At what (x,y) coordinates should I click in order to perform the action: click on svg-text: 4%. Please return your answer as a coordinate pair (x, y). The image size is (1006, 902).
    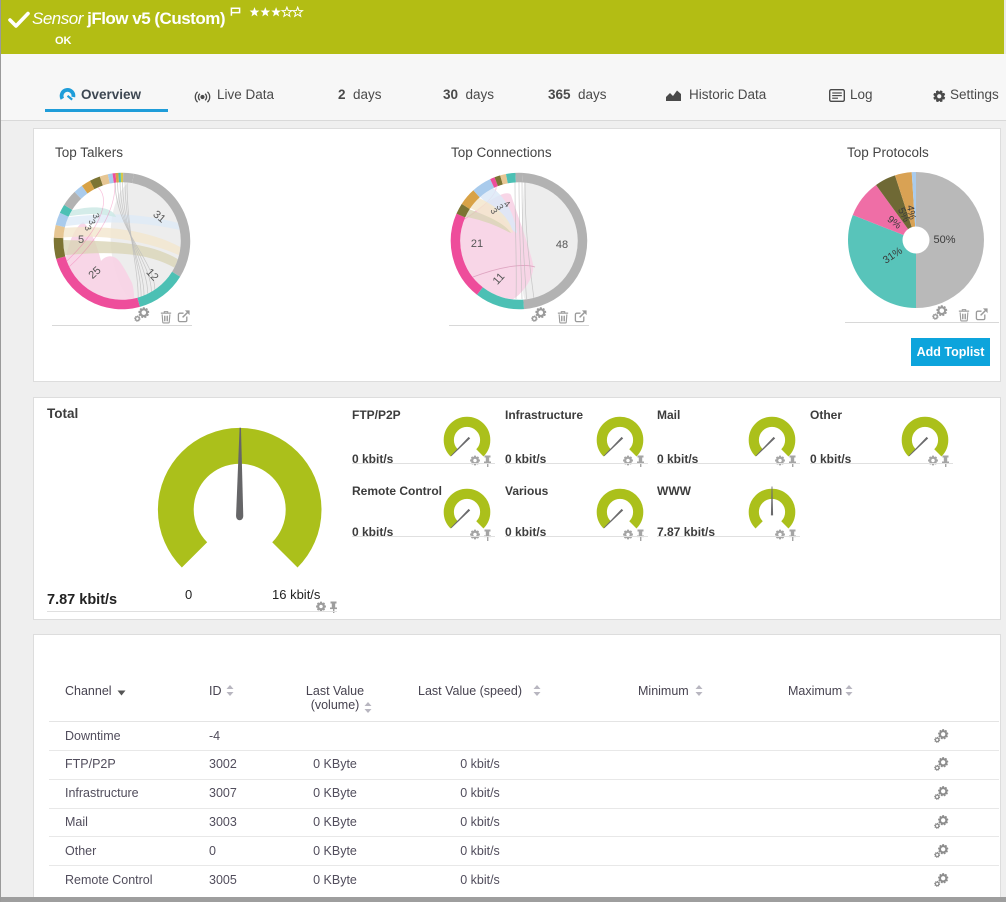
    Looking at the image, I should click on (911, 212).